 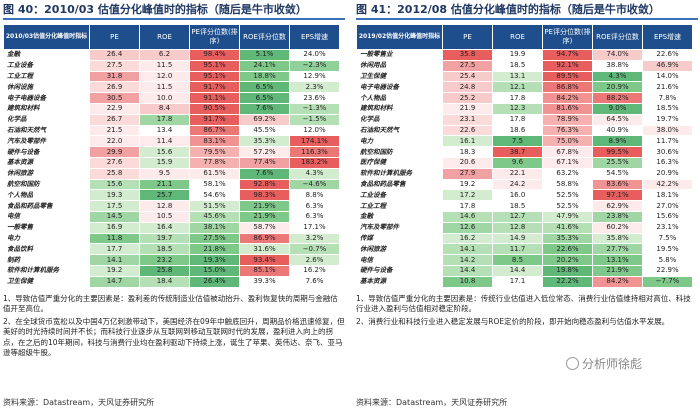 I want to click on table-row: 电子电器设备 30.5 10.0 91.1% 6.5% 23.6%, so click(x=171, y=98).